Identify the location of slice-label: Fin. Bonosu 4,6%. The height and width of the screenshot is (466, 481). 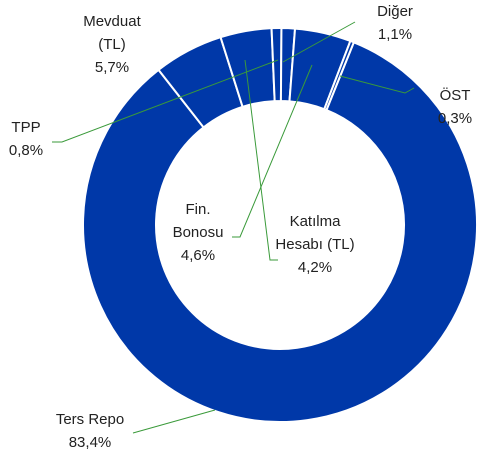
(198, 232).